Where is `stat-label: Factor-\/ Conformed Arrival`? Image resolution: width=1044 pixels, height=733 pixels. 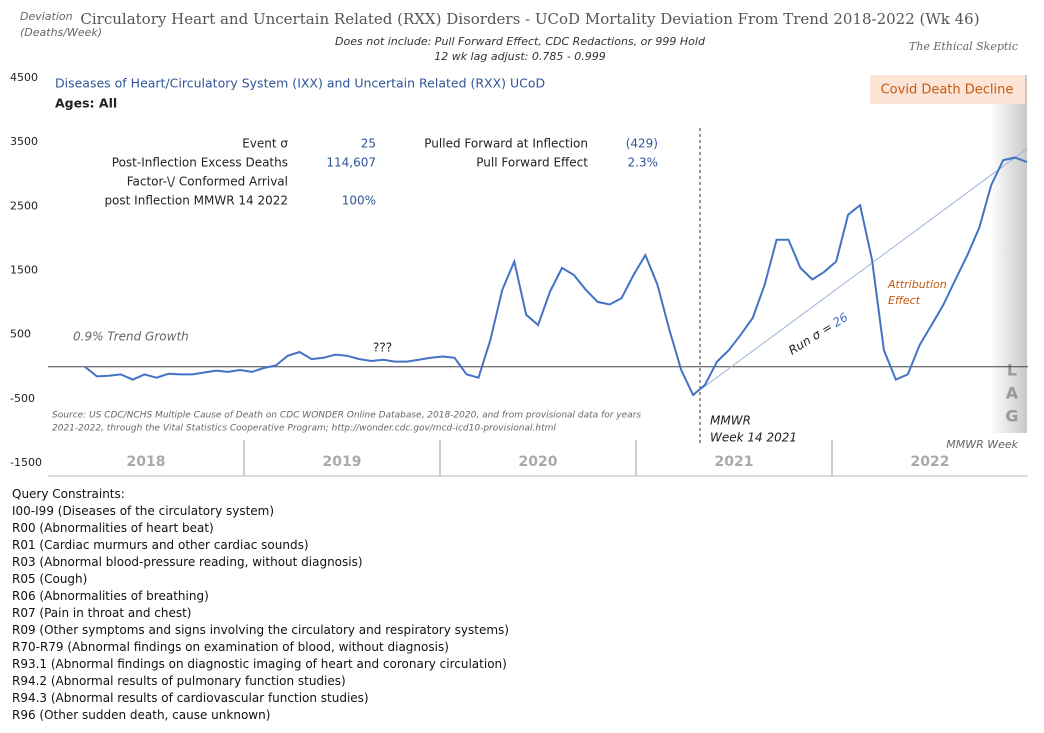 stat-label: Factor-\/ Conformed Arrival is located at coordinates (207, 182).